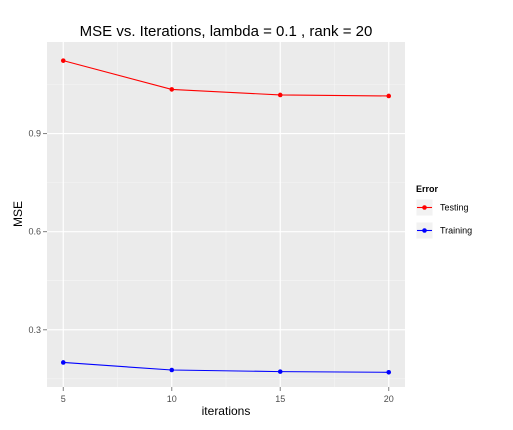 Image resolution: width=513 pixels, height=430 pixels. I want to click on x-axis-label: iterations, so click(226, 411).